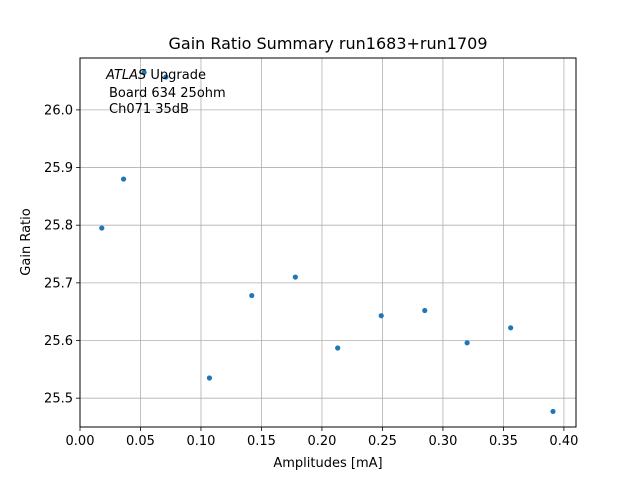 The height and width of the screenshot is (485, 640). What do you see at coordinates (442, 441) in the screenshot?
I see `x-tick-label: 0.30` at bounding box center [442, 441].